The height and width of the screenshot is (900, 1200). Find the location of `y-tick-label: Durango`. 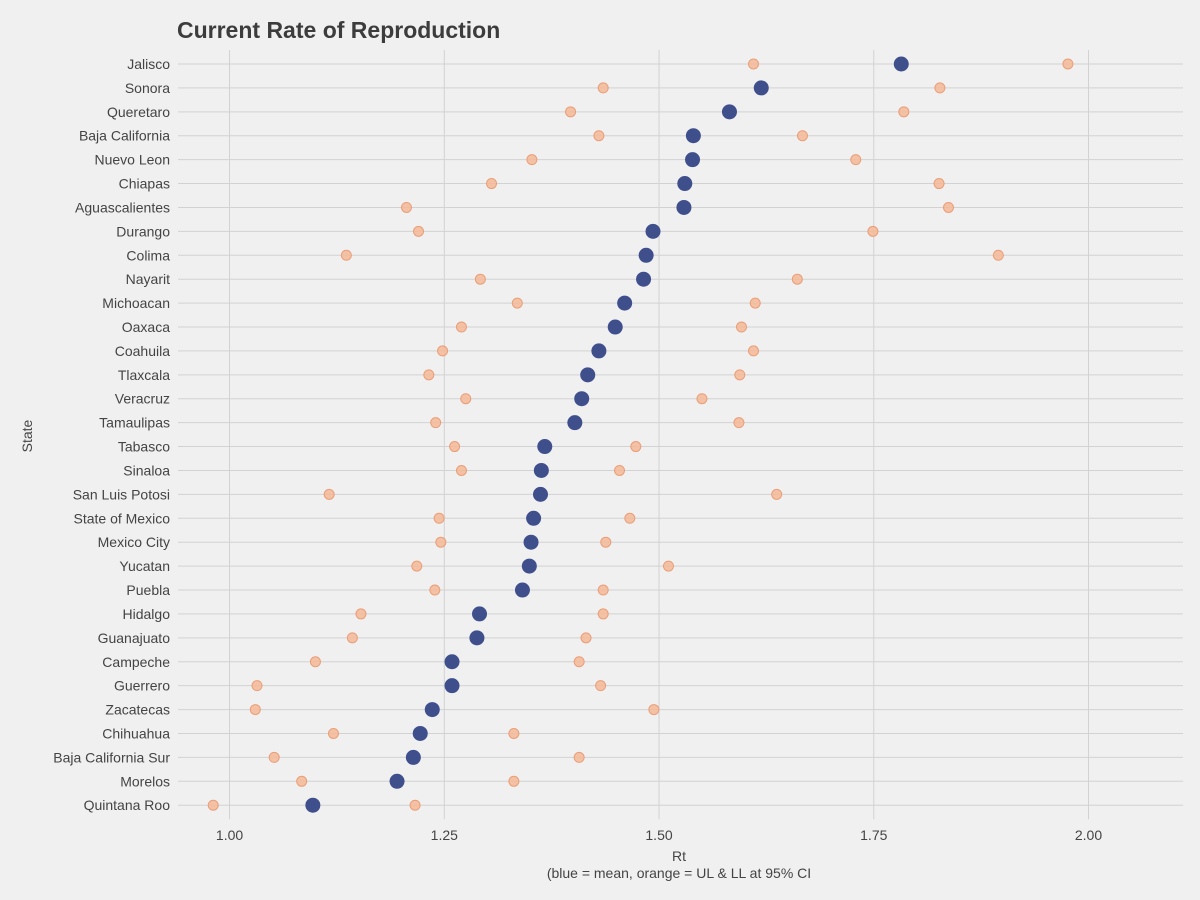

y-tick-label: Durango is located at coordinates (143, 231).